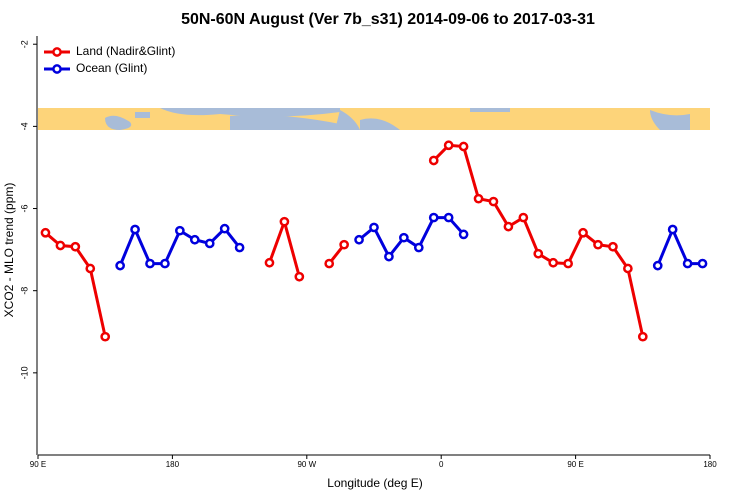  What do you see at coordinates (9, 250) in the screenshot?
I see `y-axis-label: XCO2 - MLO trend (ppm)` at bounding box center [9, 250].